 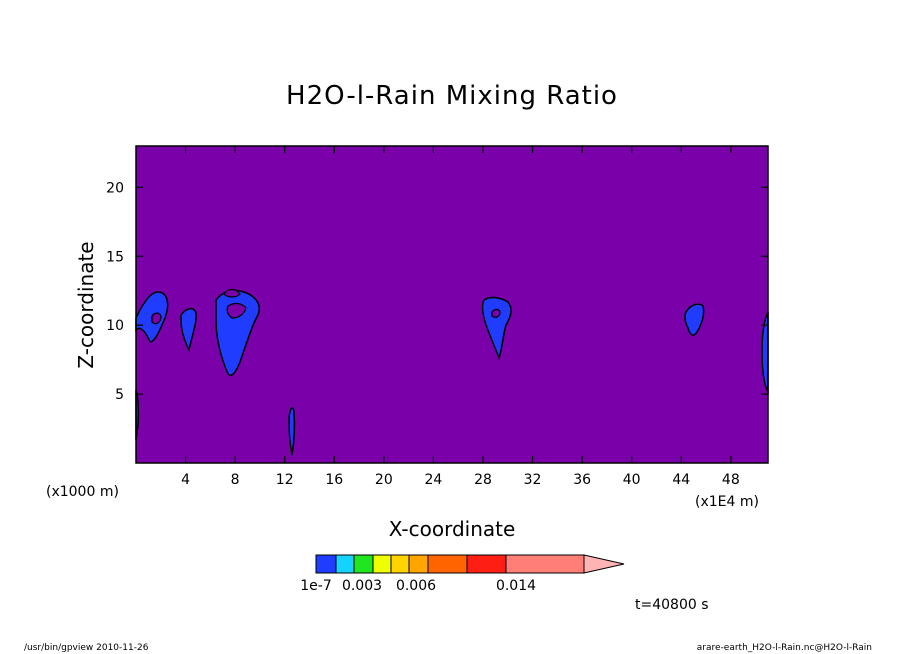 What do you see at coordinates (582, 480) in the screenshot?
I see `x-tick-label: 36` at bounding box center [582, 480].